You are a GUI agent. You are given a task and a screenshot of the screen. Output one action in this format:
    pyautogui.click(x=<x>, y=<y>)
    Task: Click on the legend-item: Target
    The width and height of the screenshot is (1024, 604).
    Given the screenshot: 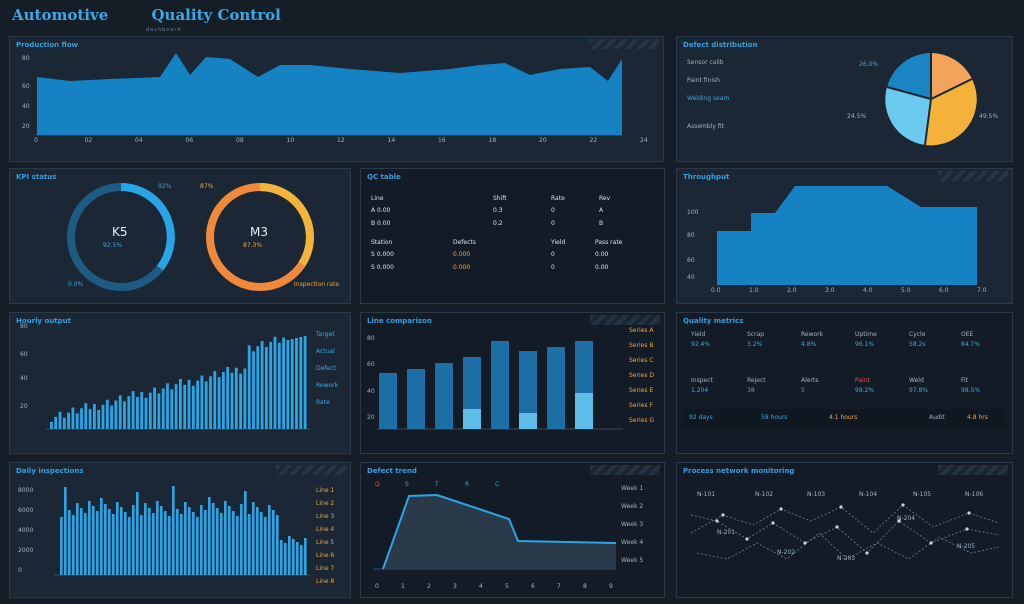 What is the action you would take?
    pyautogui.click(x=325, y=334)
    